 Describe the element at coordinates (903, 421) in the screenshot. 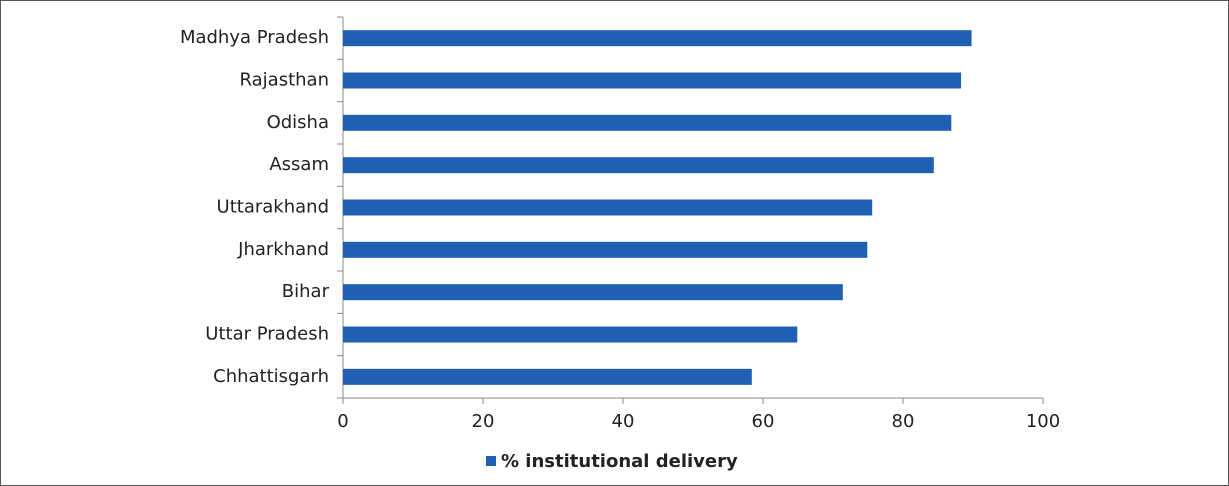

I see `x-tick-label: 80` at that location.